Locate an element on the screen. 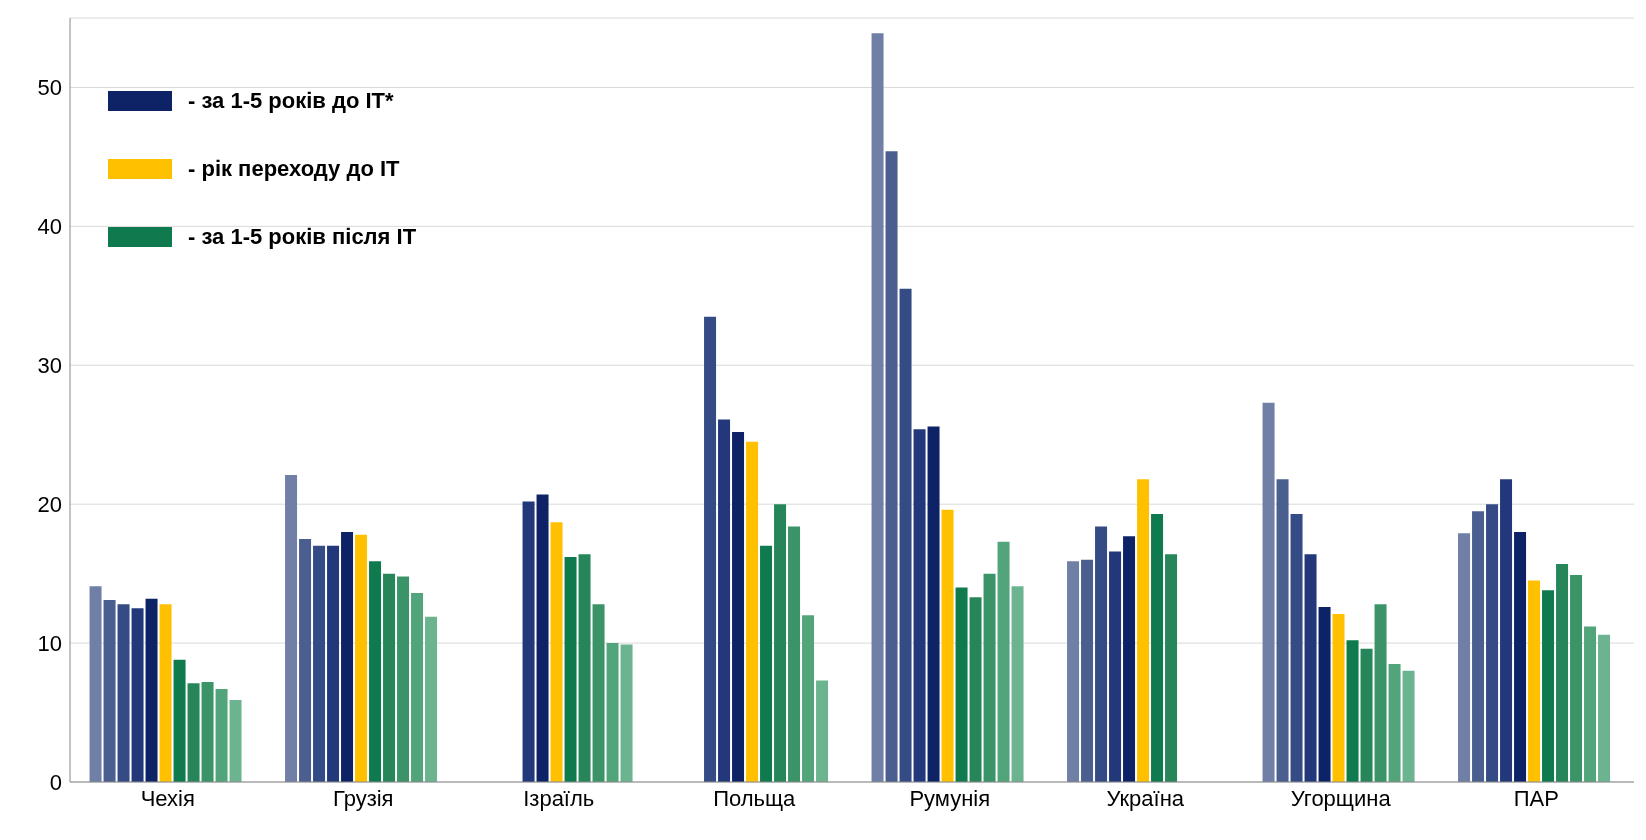  x-tick-label: ПАР is located at coordinates (1536, 798).